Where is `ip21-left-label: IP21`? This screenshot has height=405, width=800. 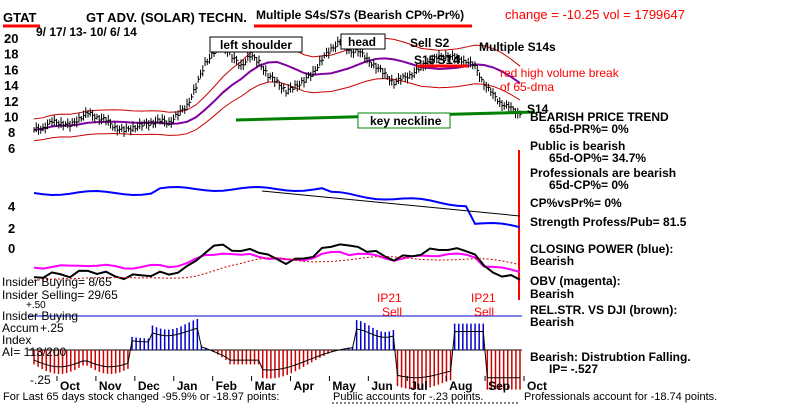 ip21-left-label: IP21 is located at coordinates (389, 298).